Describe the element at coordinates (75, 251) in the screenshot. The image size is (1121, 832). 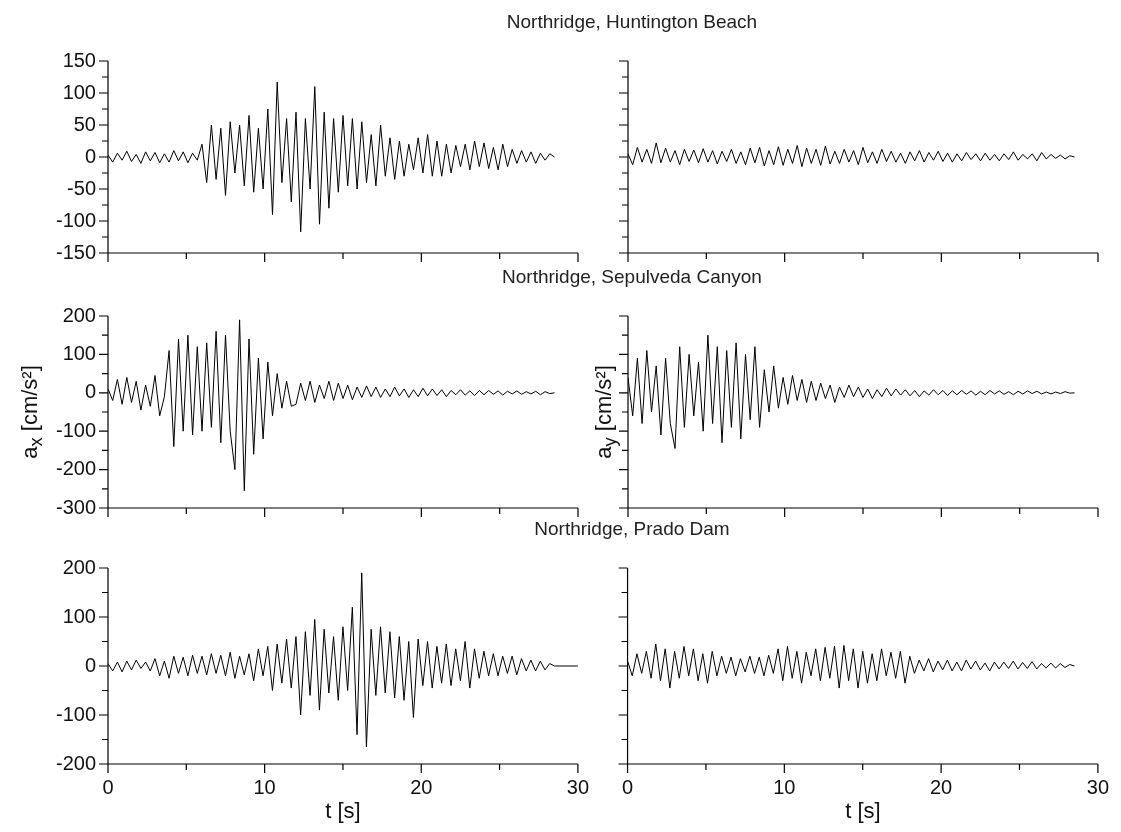
I see `y-tick-label: -150` at that location.